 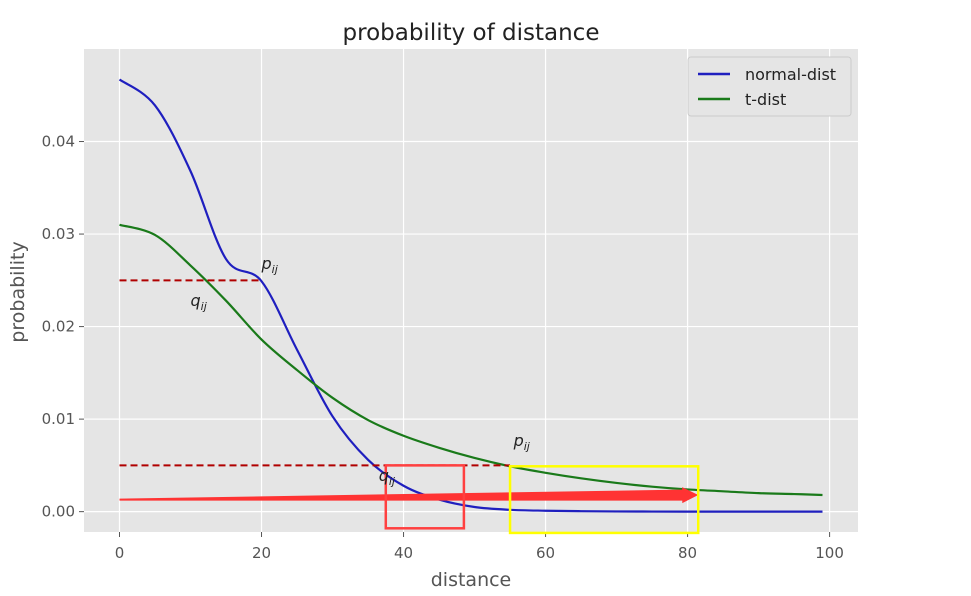 What do you see at coordinates (687, 553) in the screenshot?
I see `x-tick-label: 80` at bounding box center [687, 553].